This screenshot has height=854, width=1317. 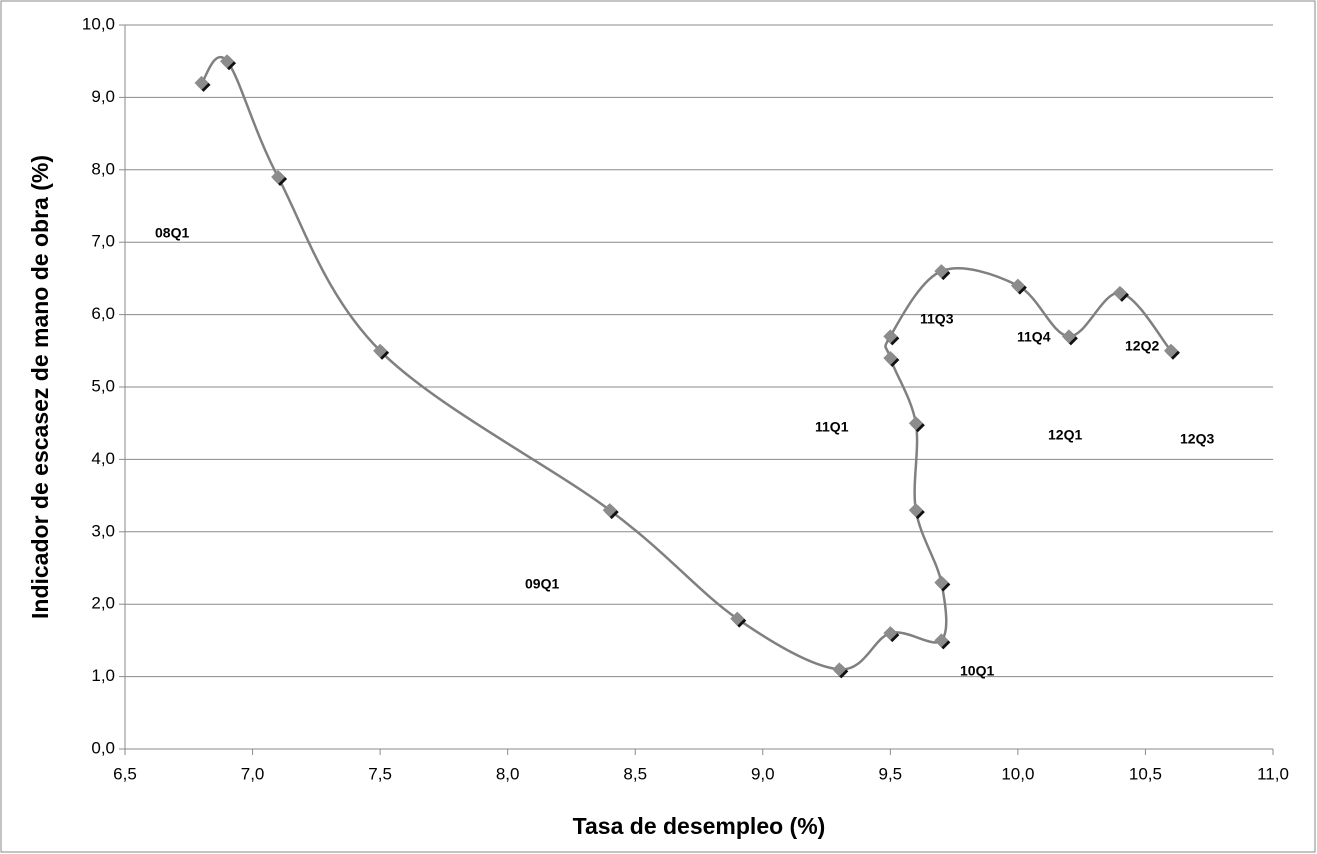 What do you see at coordinates (763, 773) in the screenshot?
I see `x-tick-label: 9,0` at bounding box center [763, 773].